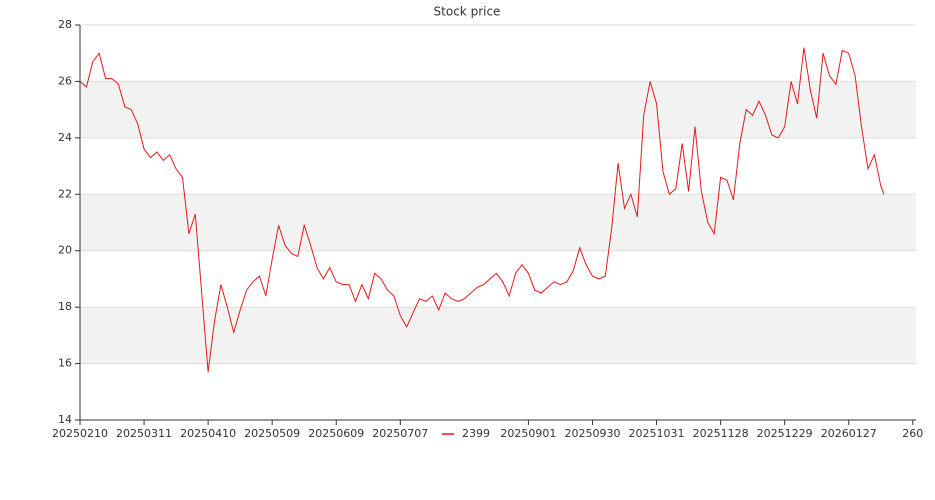  Describe the element at coordinates (272, 433) in the screenshot. I see `x-tick-label: 20250509` at that location.